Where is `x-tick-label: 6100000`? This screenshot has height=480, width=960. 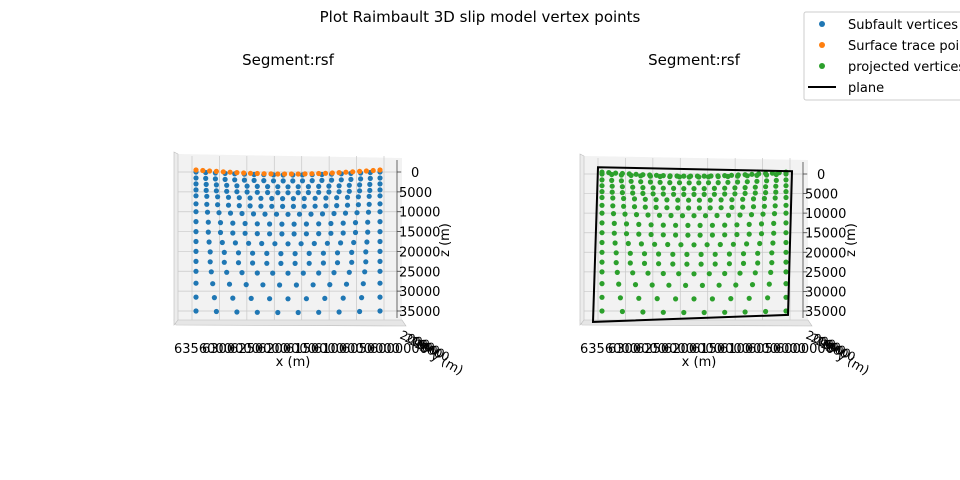 x-tick-label: 6100000 is located at coordinates (749, 349).